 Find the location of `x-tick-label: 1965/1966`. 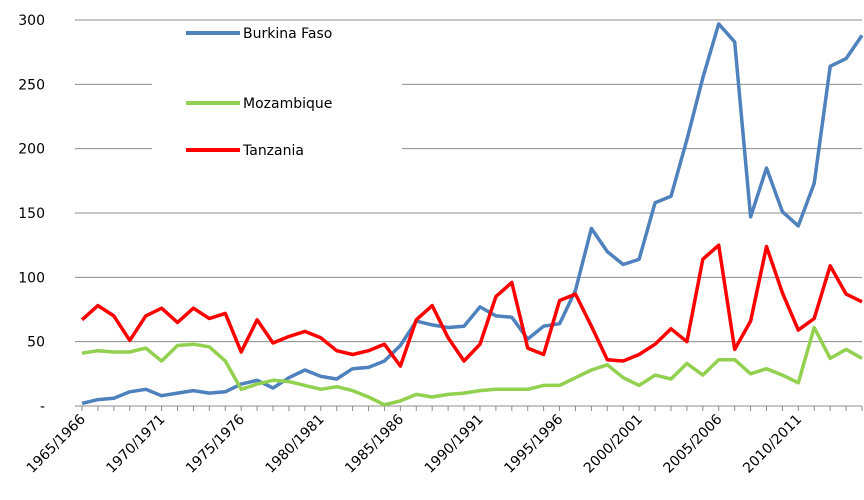

x-tick-label: 1965/1966 is located at coordinates (56, 443).